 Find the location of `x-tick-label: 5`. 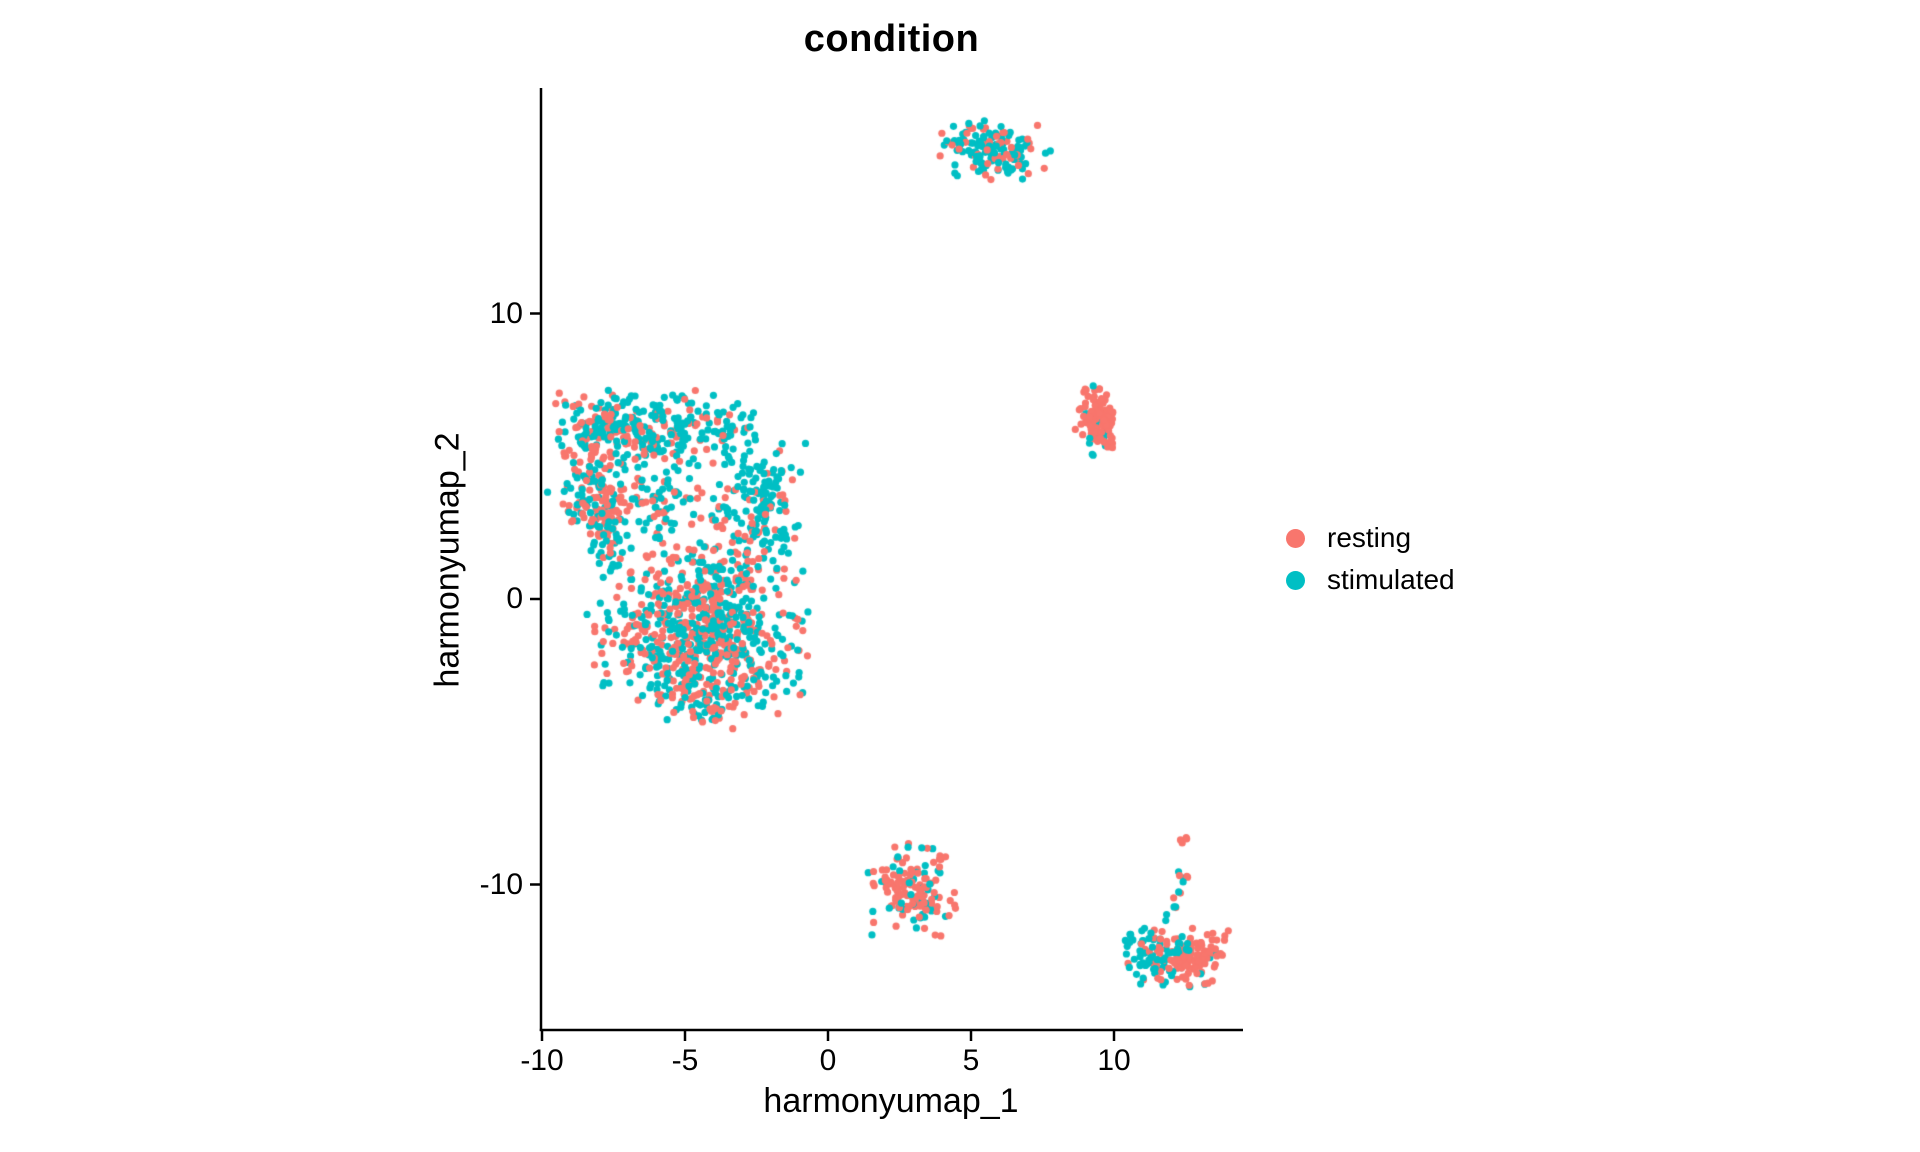

x-tick-label: 5 is located at coordinates (971, 1060).